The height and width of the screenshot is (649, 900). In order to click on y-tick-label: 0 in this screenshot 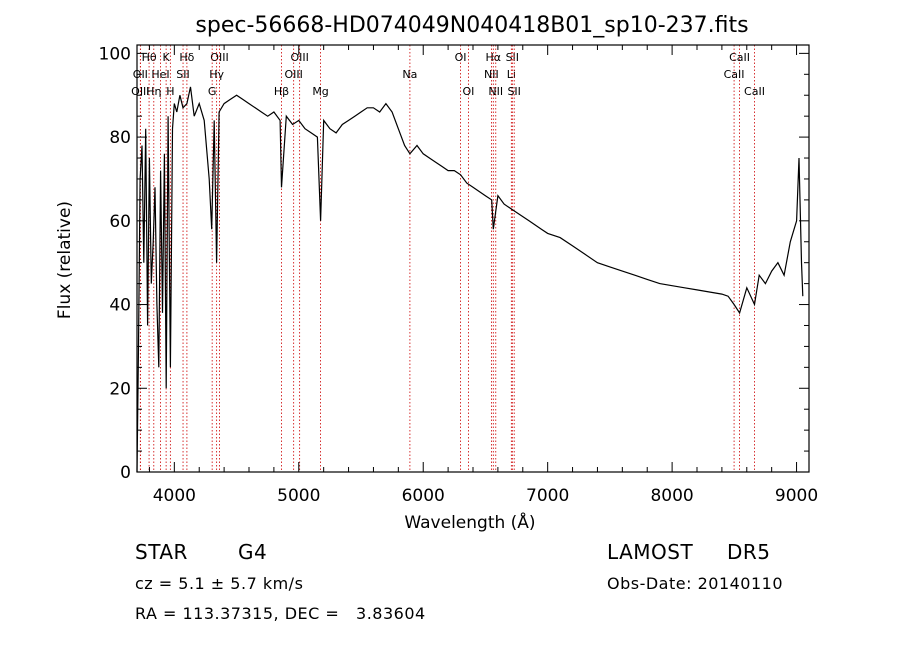, I will do `click(125, 473)`.